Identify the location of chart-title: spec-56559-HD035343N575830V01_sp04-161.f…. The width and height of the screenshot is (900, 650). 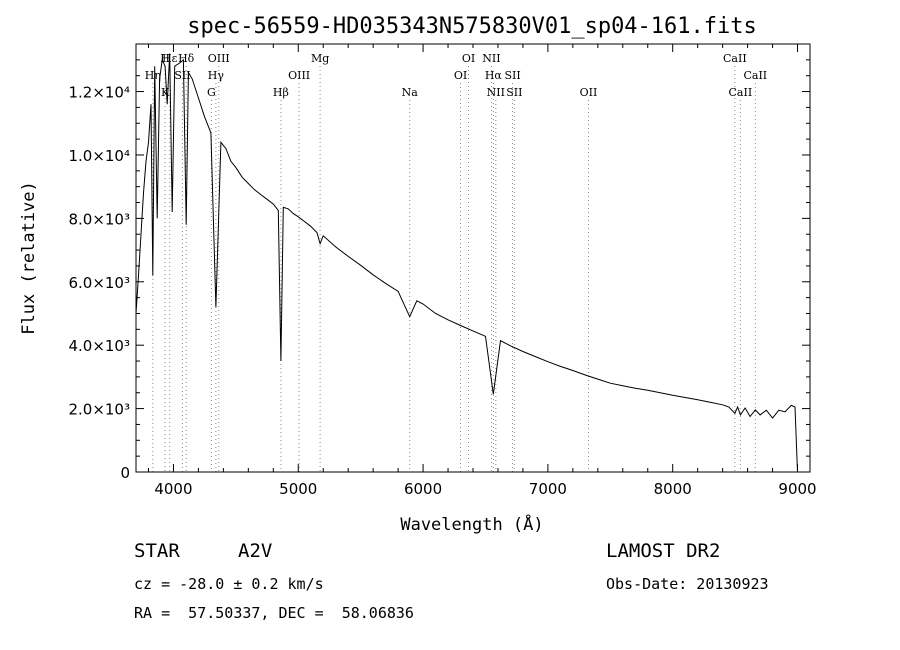
(472, 26).